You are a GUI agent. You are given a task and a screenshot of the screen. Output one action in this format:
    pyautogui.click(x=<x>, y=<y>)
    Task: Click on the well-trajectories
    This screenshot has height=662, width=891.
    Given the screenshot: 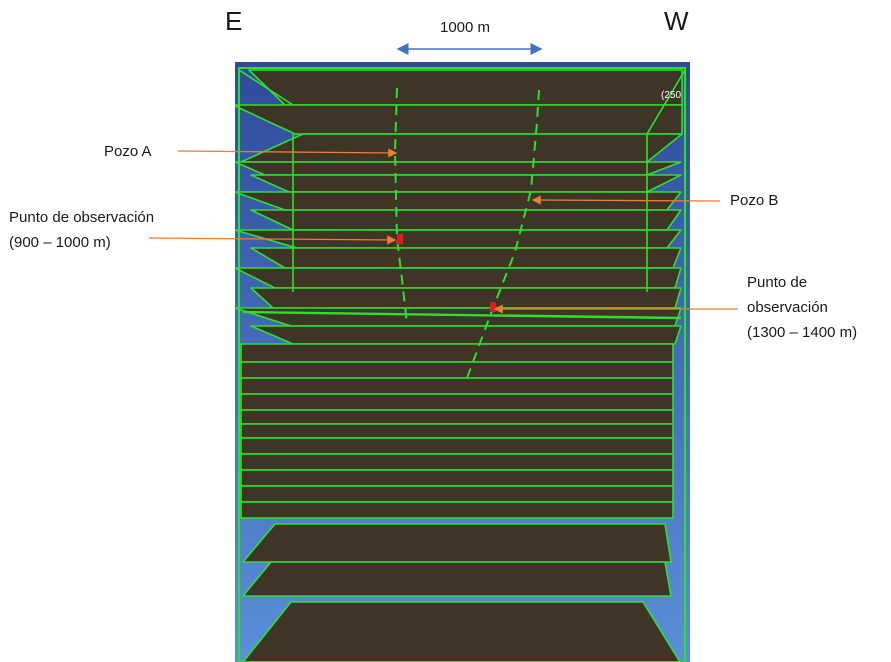 What is the action you would take?
    pyautogui.click(x=466, y=233)
    